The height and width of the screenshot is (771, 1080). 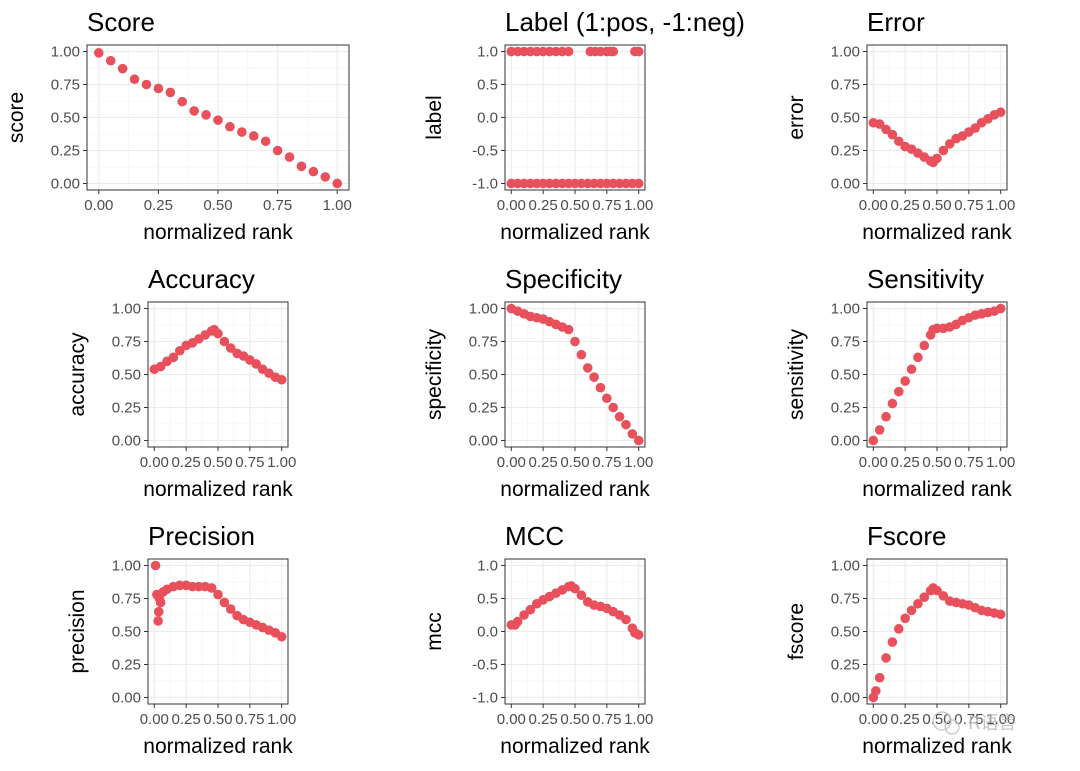 What do you see at coordinates (925, 279) in the screenshot?
I see `chart-title: Sensitivity` at bounding box center [925, 279].